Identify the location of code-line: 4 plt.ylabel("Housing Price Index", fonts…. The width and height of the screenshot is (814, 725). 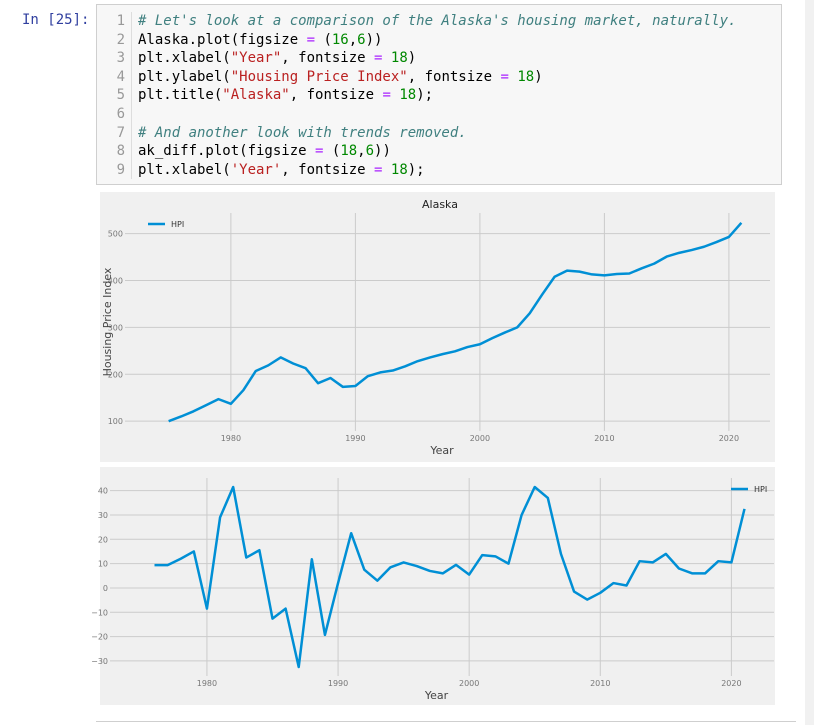
(439, 77).